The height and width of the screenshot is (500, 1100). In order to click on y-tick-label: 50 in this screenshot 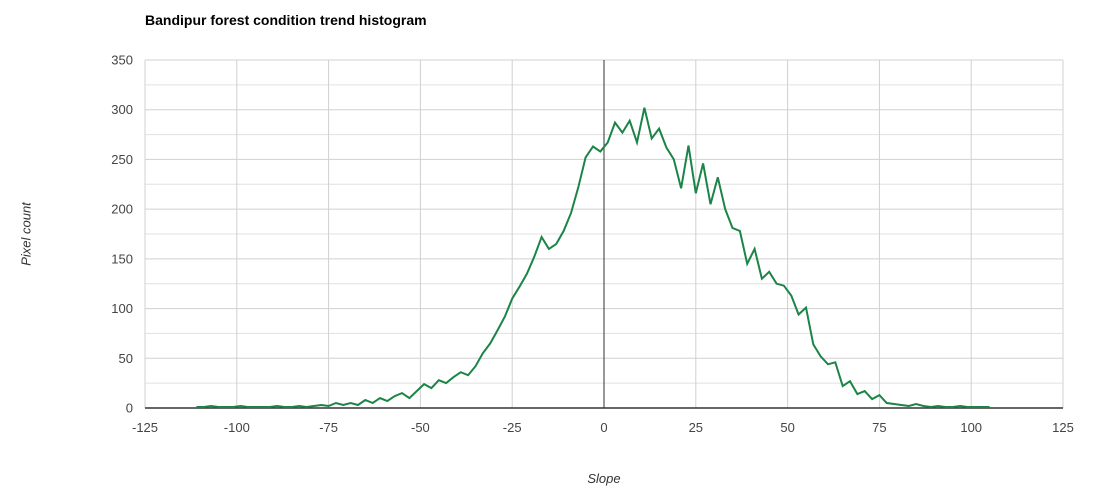, I will do `click(126, 358)`.